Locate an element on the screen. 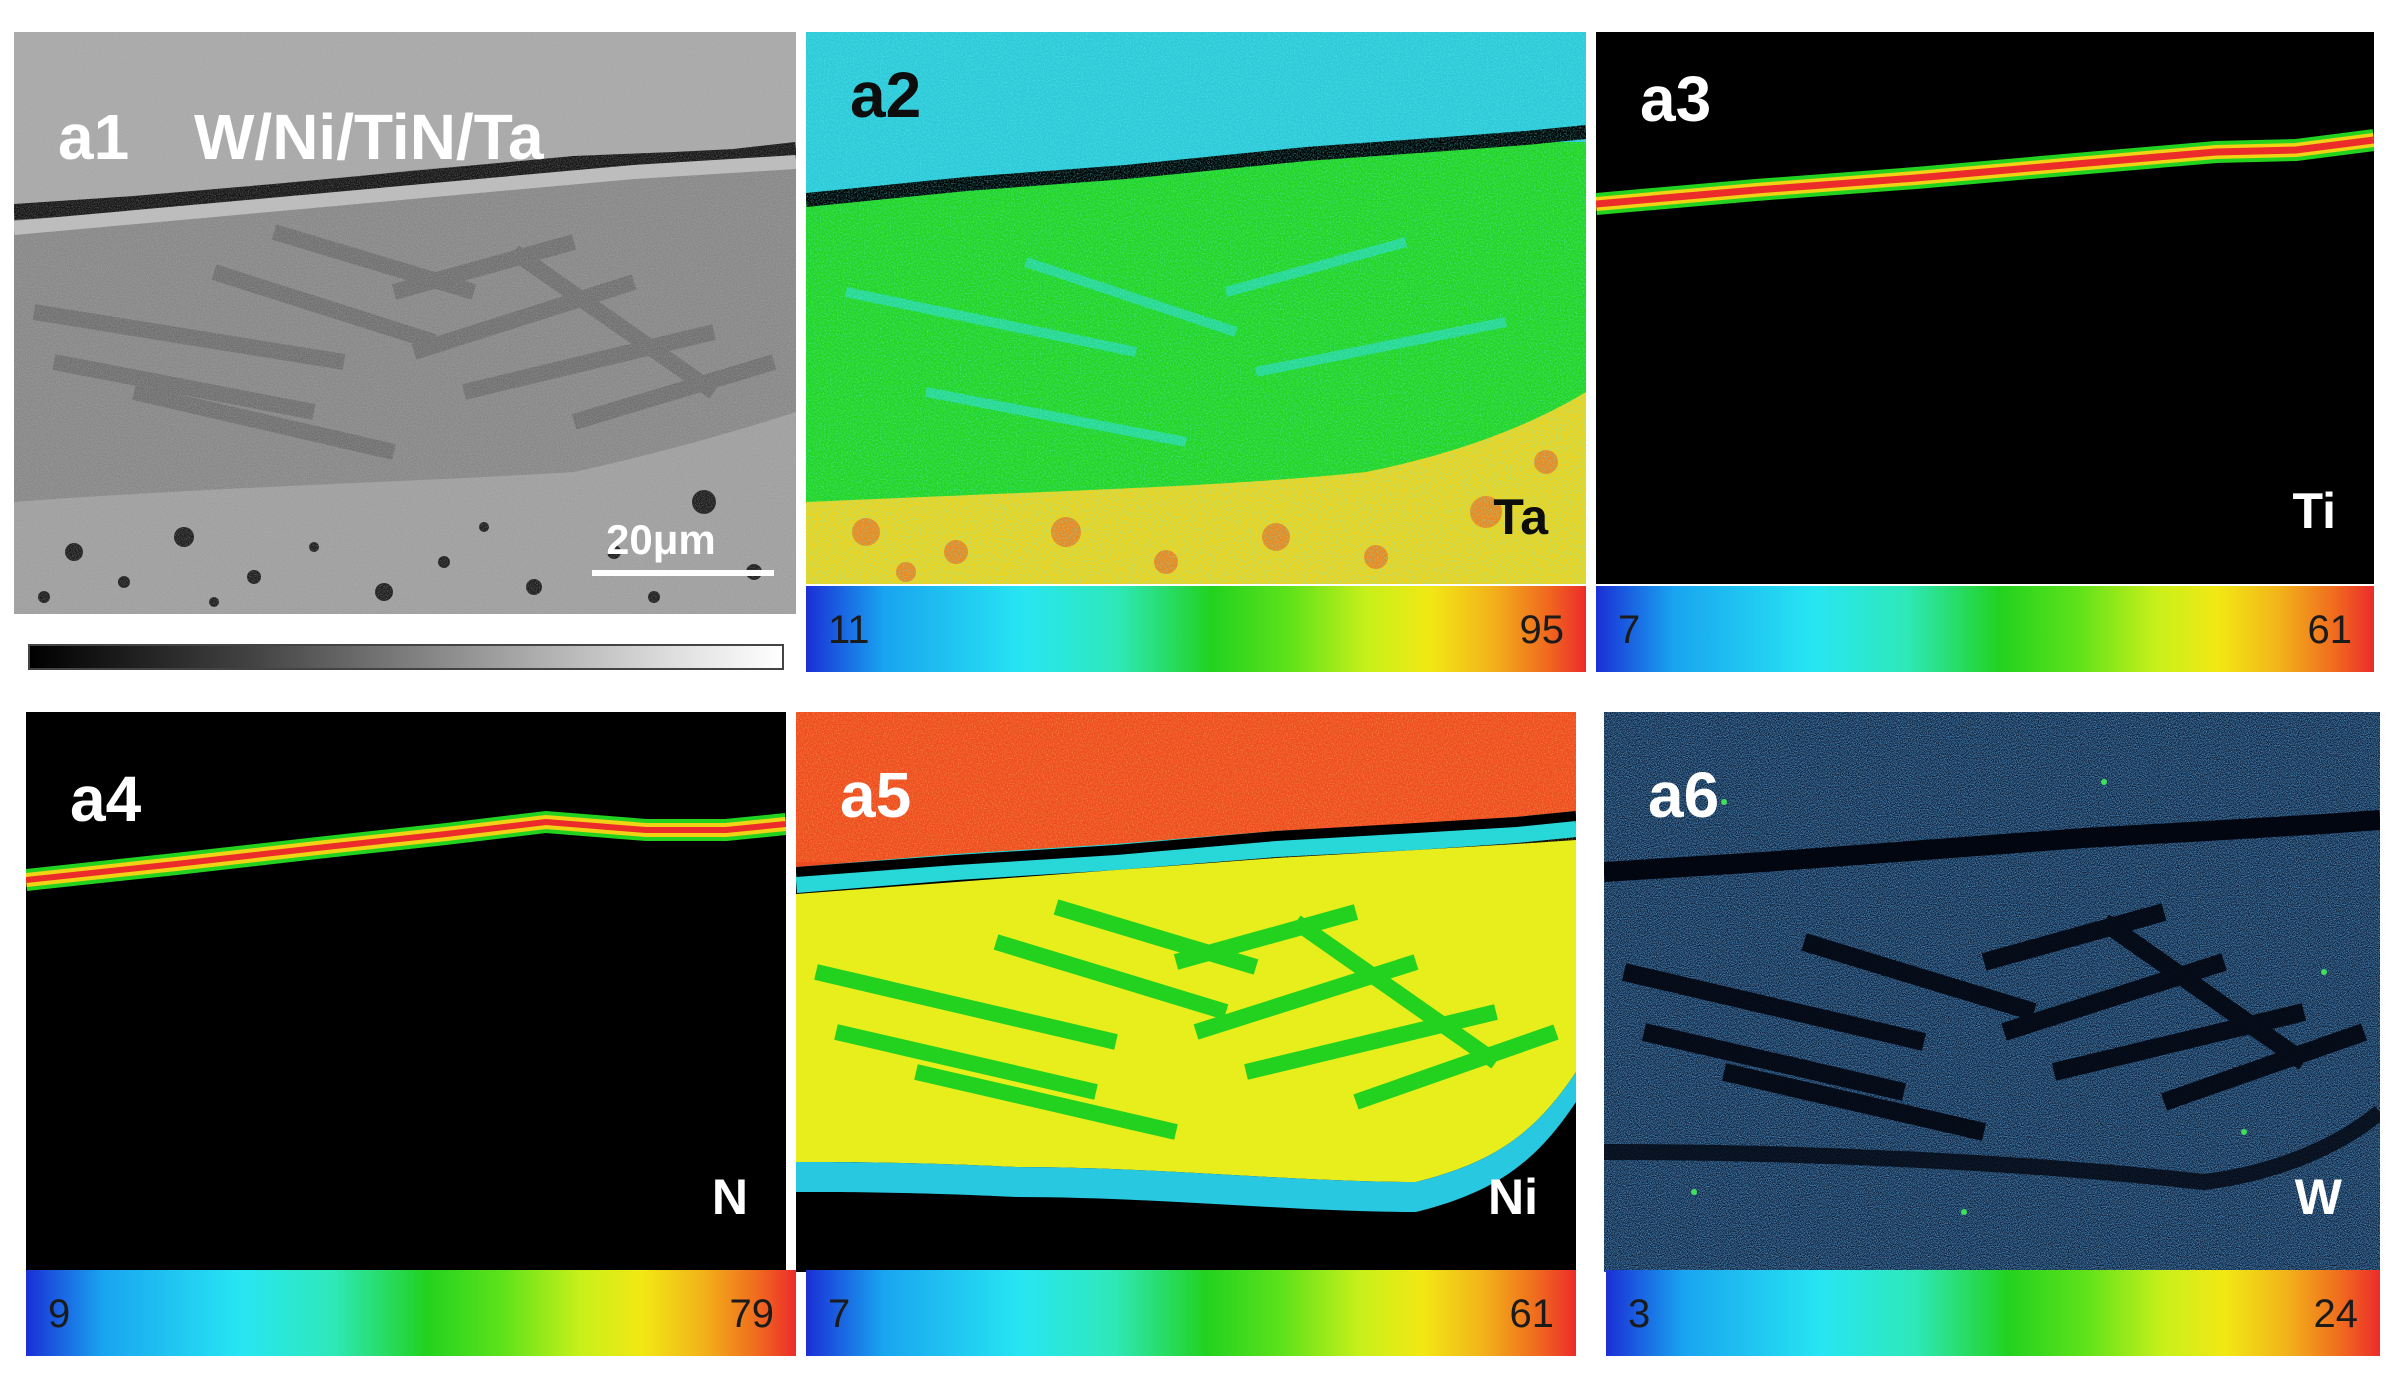  grayscale-bar is located at coordinates (406, 657).